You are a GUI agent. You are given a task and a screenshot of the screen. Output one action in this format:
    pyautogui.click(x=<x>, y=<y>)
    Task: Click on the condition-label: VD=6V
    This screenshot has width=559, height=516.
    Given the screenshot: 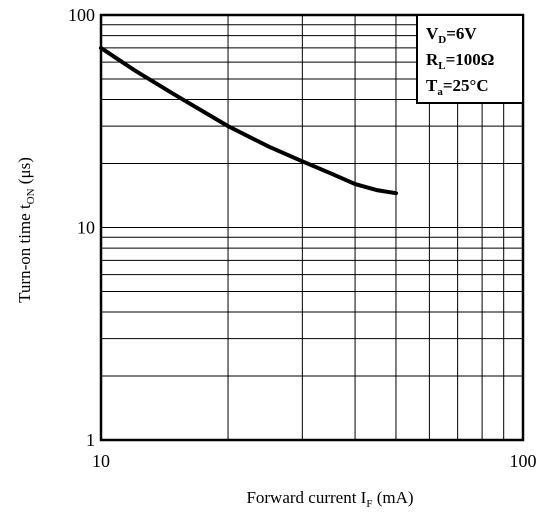 What is the action you would take?
    pyautogui.click(x=451, y=35)
    